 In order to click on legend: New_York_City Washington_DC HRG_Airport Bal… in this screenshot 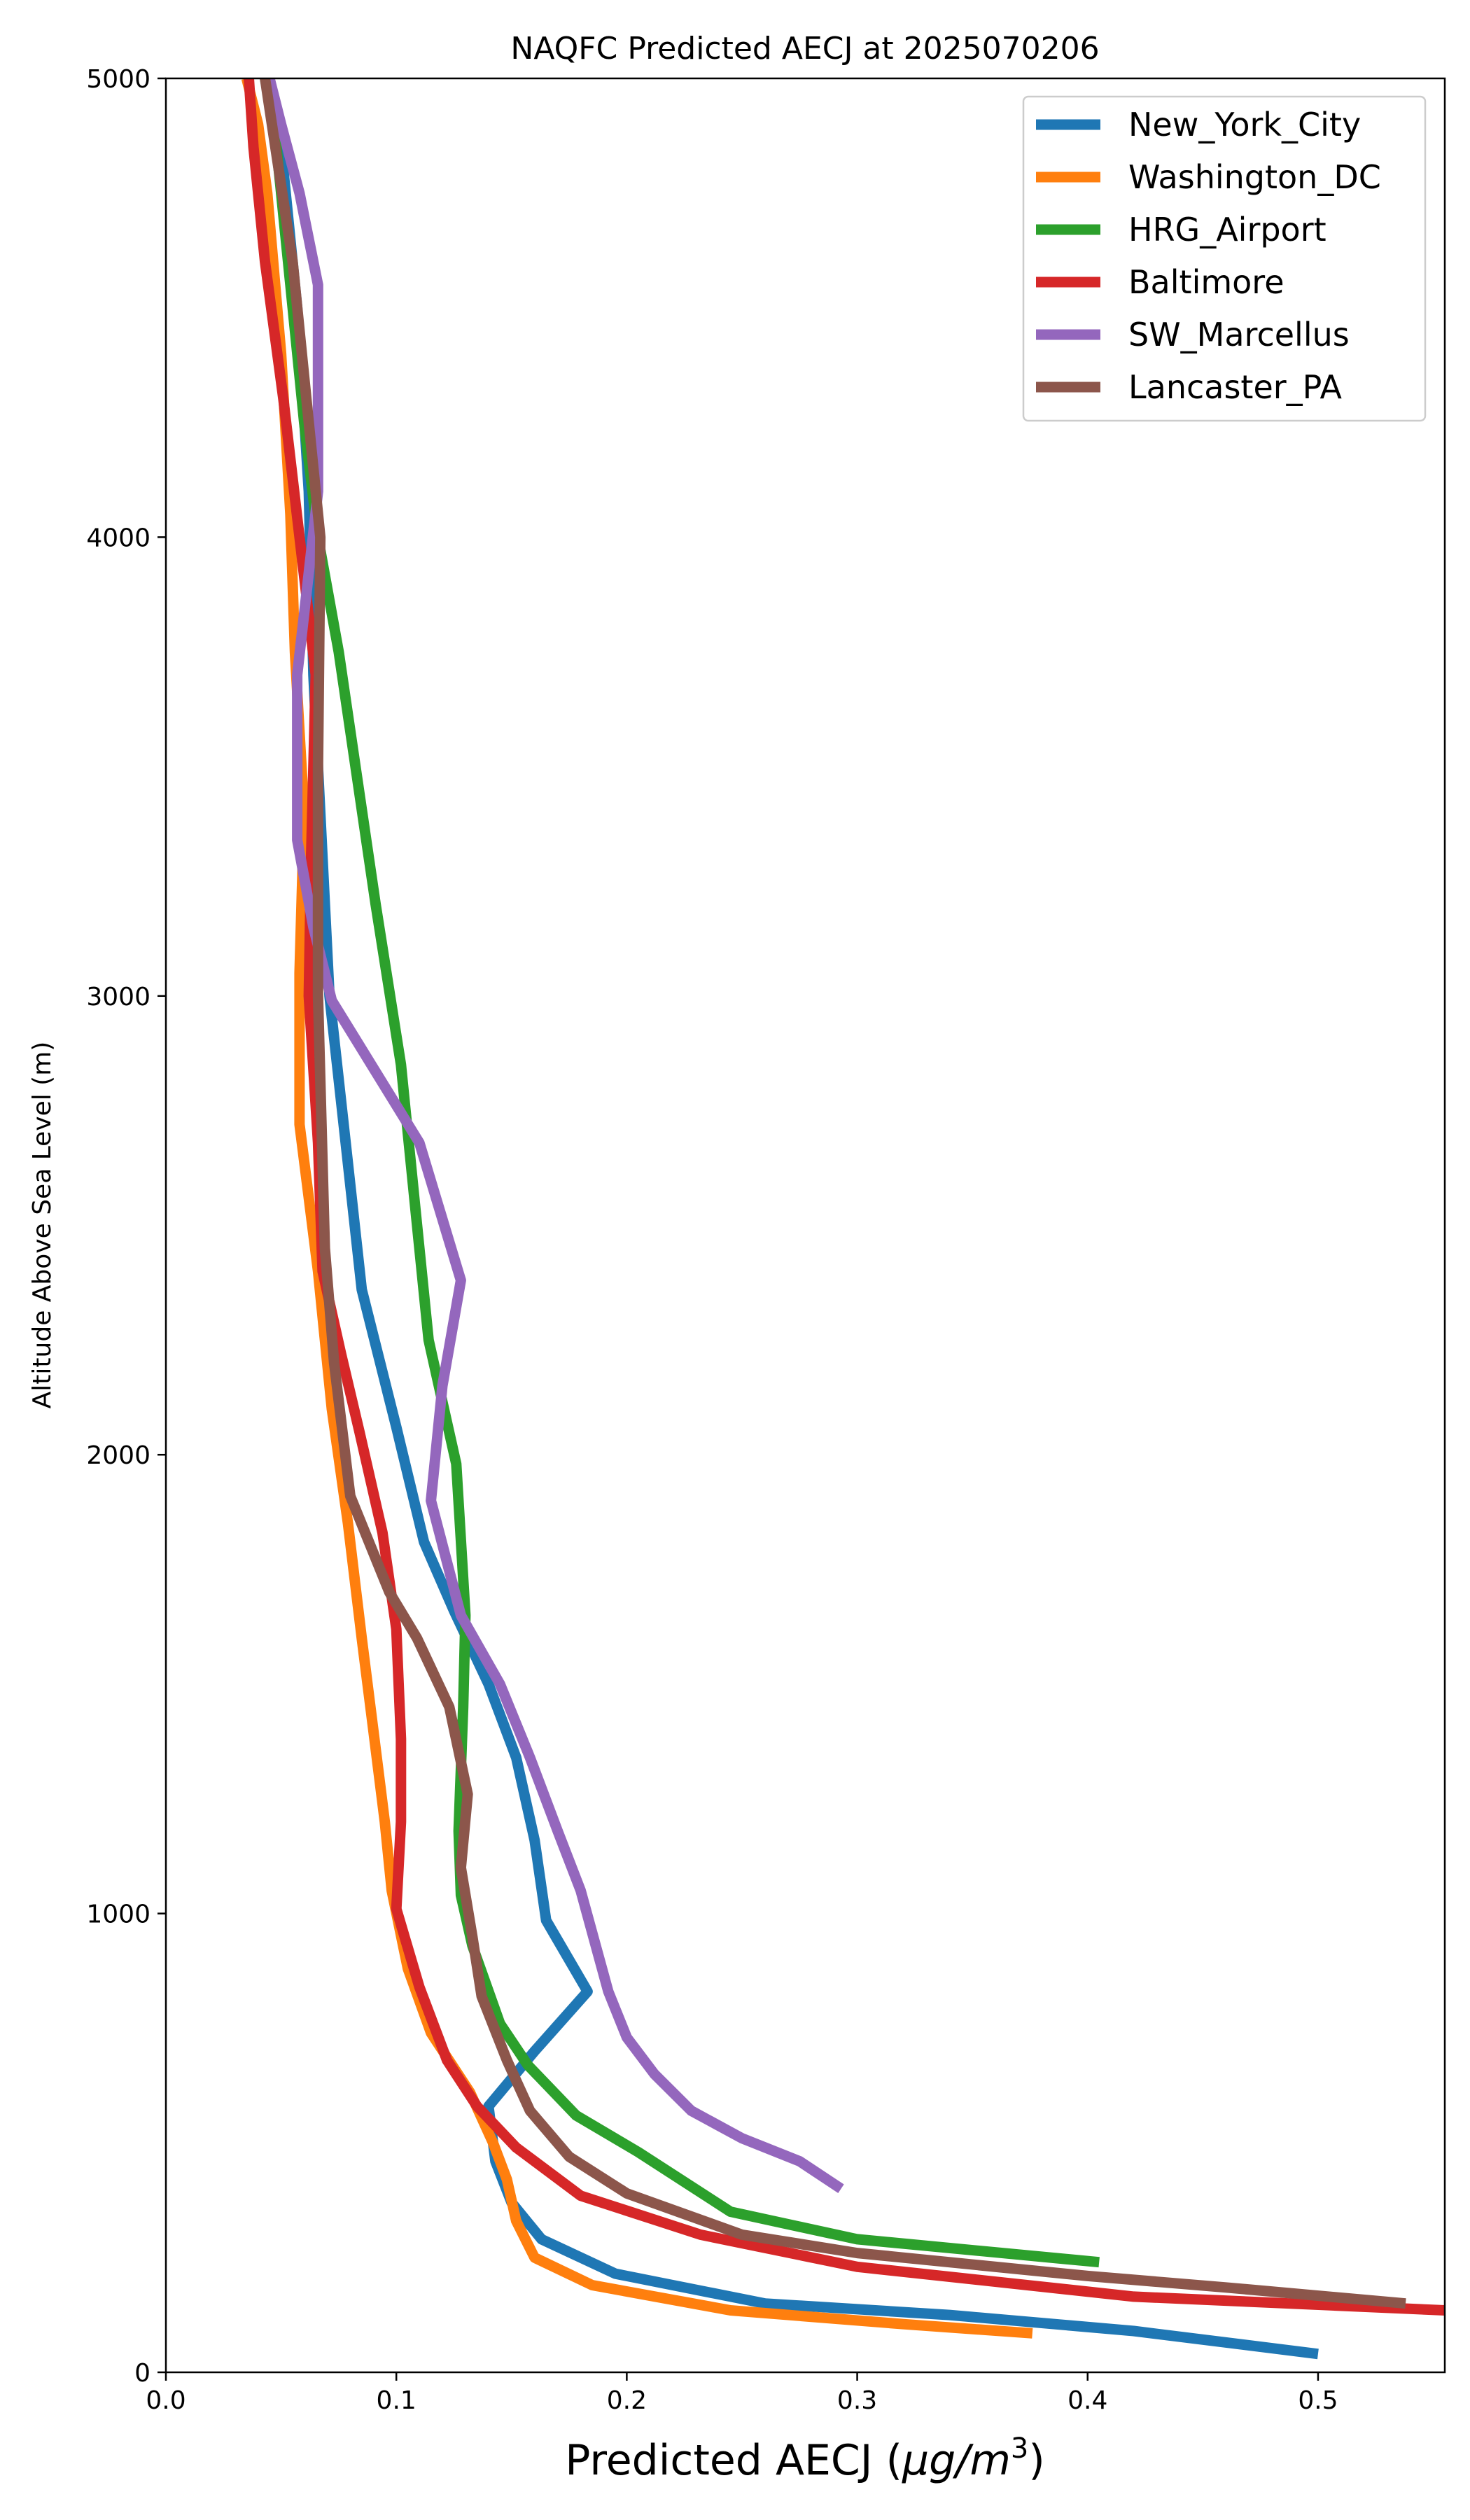, I will do `click(1224, 258)`.